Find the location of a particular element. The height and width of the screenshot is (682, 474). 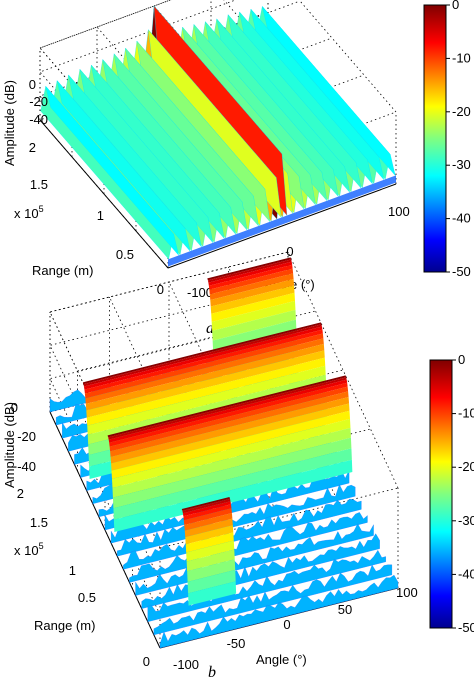

panel-b-colorbar-ticks: 0 -10 -20 -30 -40 -50 is located at coordinates (463, 493).